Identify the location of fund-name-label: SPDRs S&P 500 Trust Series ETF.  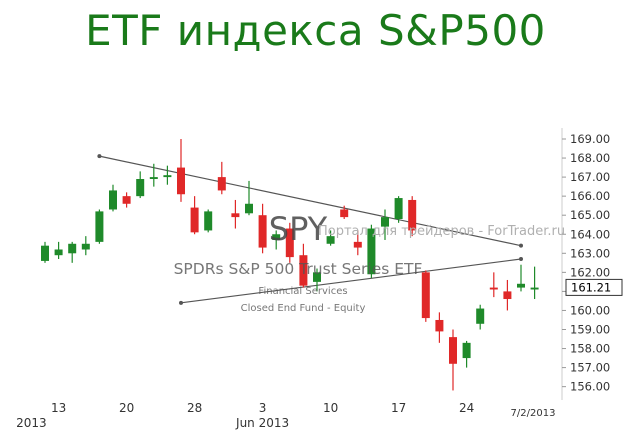
(298, 269).